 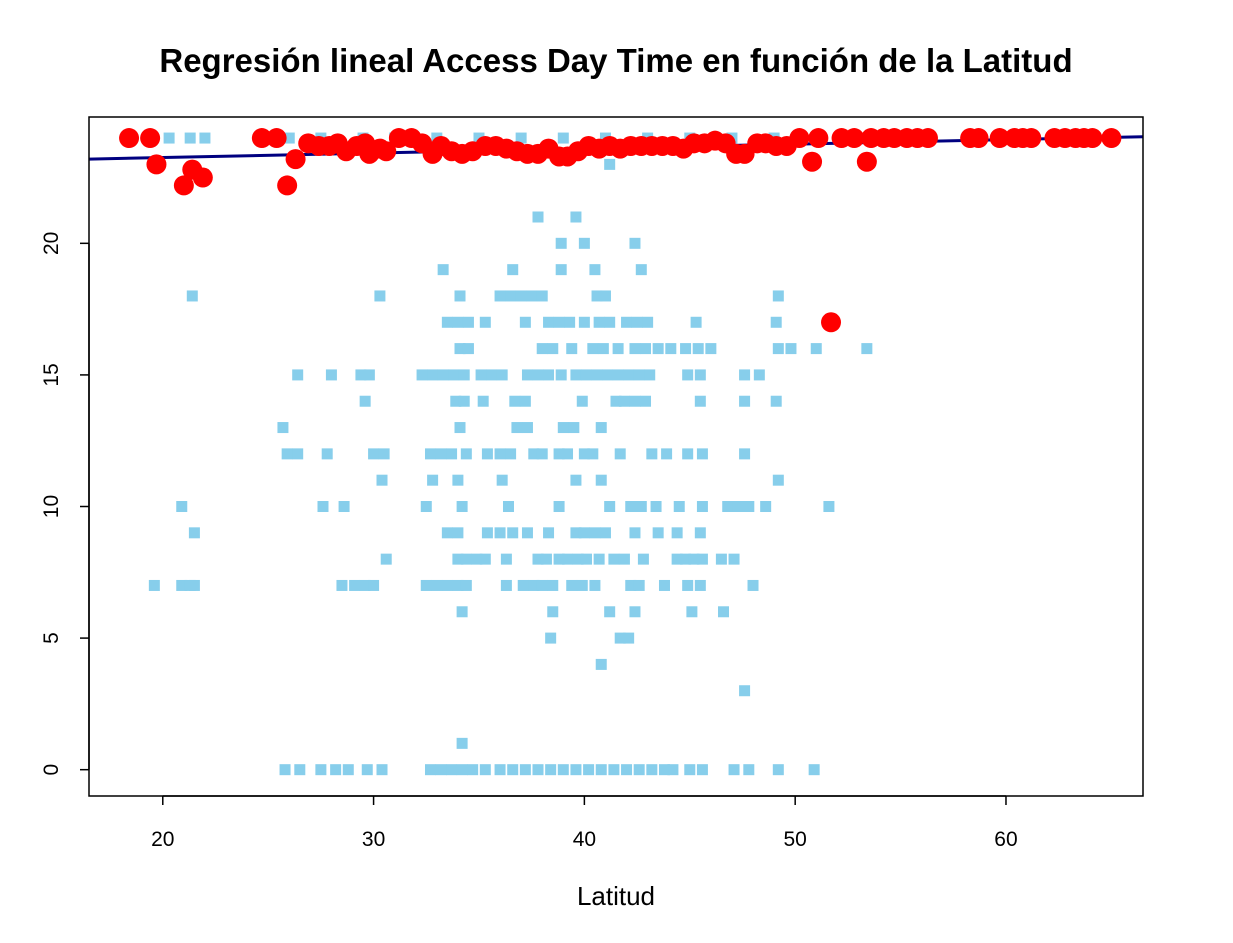 What do you see at coordinates (65, 504) in the screenshot?
I see `y-axis: 0 5 10 15 20` at bounding box center [65, 504].